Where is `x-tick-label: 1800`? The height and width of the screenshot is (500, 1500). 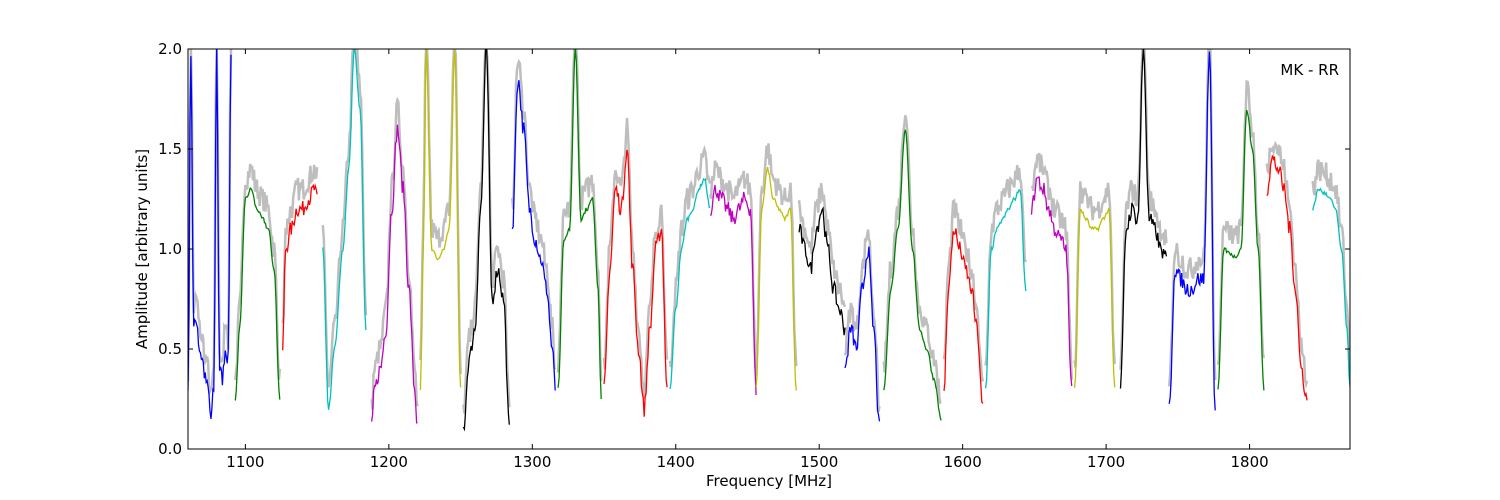 x-tick-label: 1800 is located at coordinates (1249, 462).